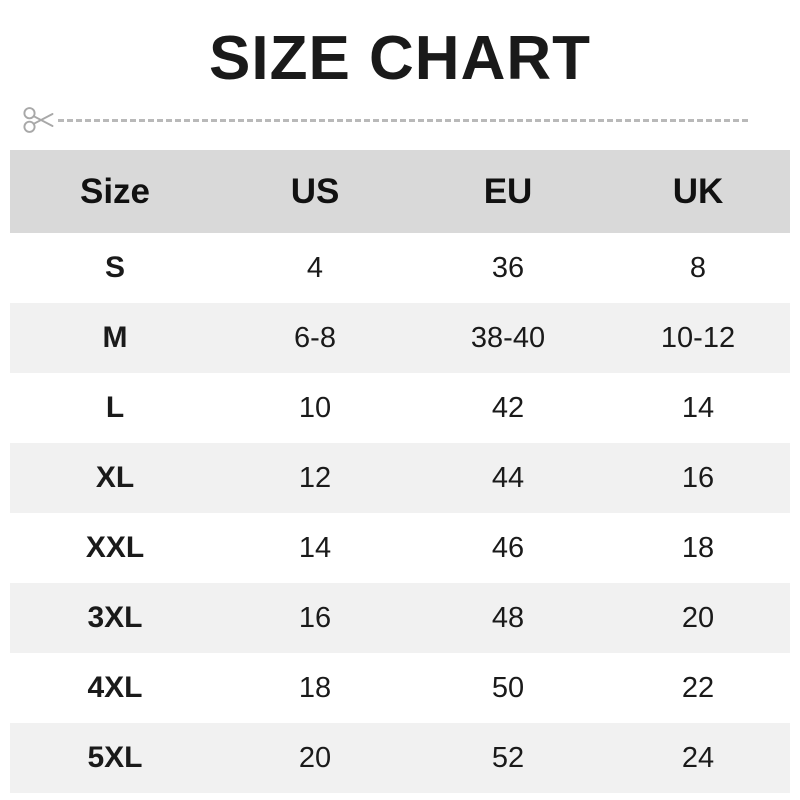 The height and width of the screenshot is (800, 800). Describe the element at coordinates (698, 688) in the screenshot. I see `cell-uk: 22` at that location.